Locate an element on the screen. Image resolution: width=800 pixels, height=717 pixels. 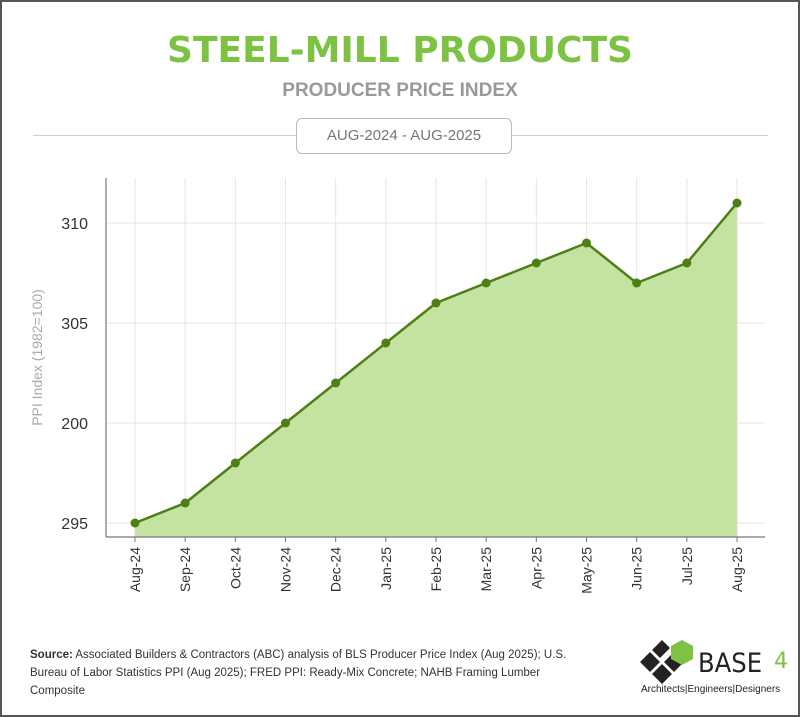
x-tick-label: Feb-25 is located at coordinates (436, 569).